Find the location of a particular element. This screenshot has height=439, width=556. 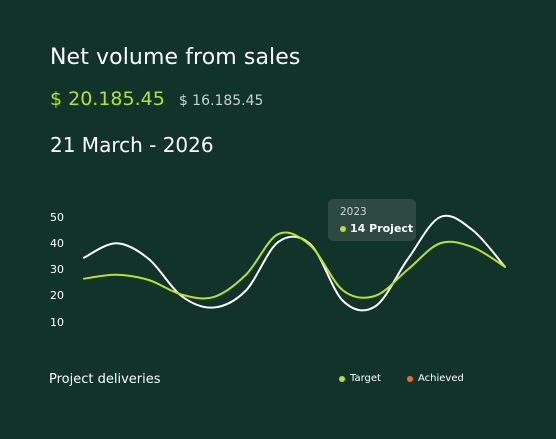

amounts-row: $ 20.185.45 $ 16.185.45 is located at coordinates (156, 99).